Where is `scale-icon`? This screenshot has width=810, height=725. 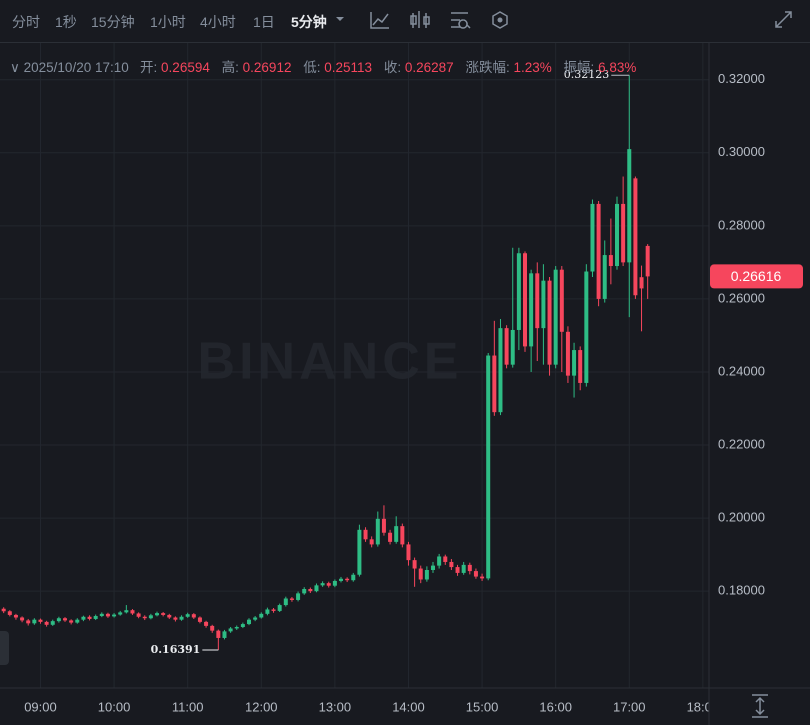
scale-icon is located at coordinates (760, 706).